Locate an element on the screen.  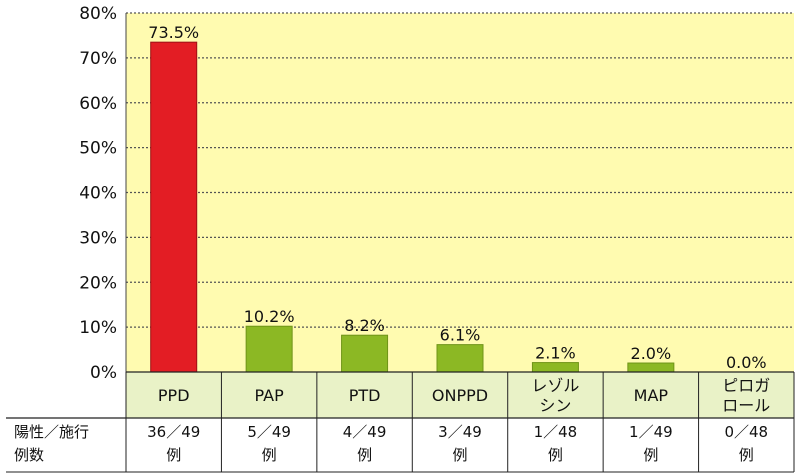
bar-value-label: 8.2% is located at coordinates (364, 325).